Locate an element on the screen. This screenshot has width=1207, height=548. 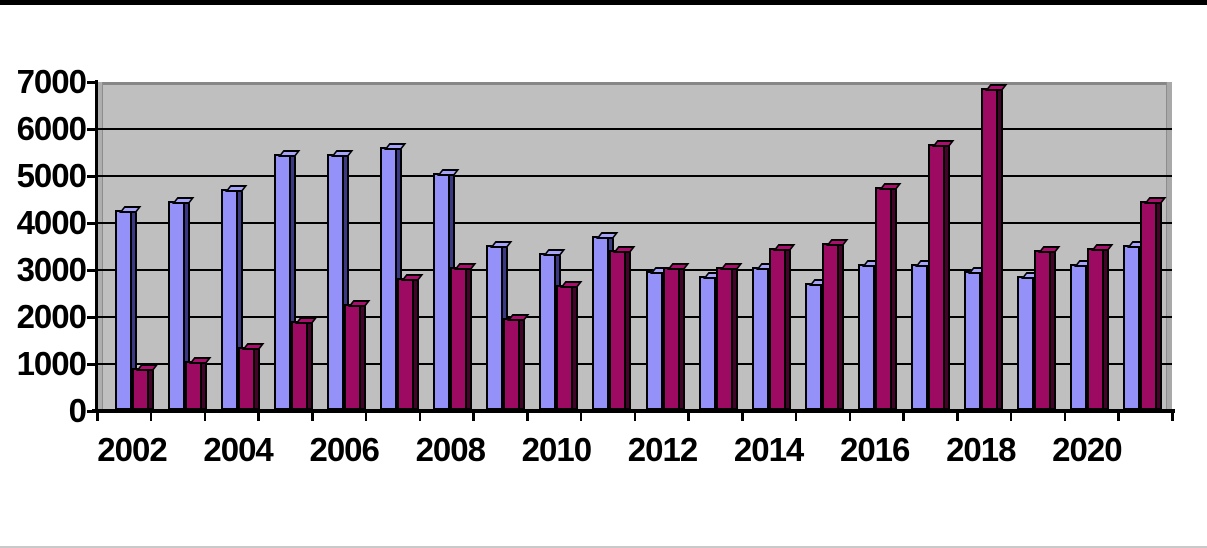
bar-series-2-2013 is located at coordinates (729, 337).